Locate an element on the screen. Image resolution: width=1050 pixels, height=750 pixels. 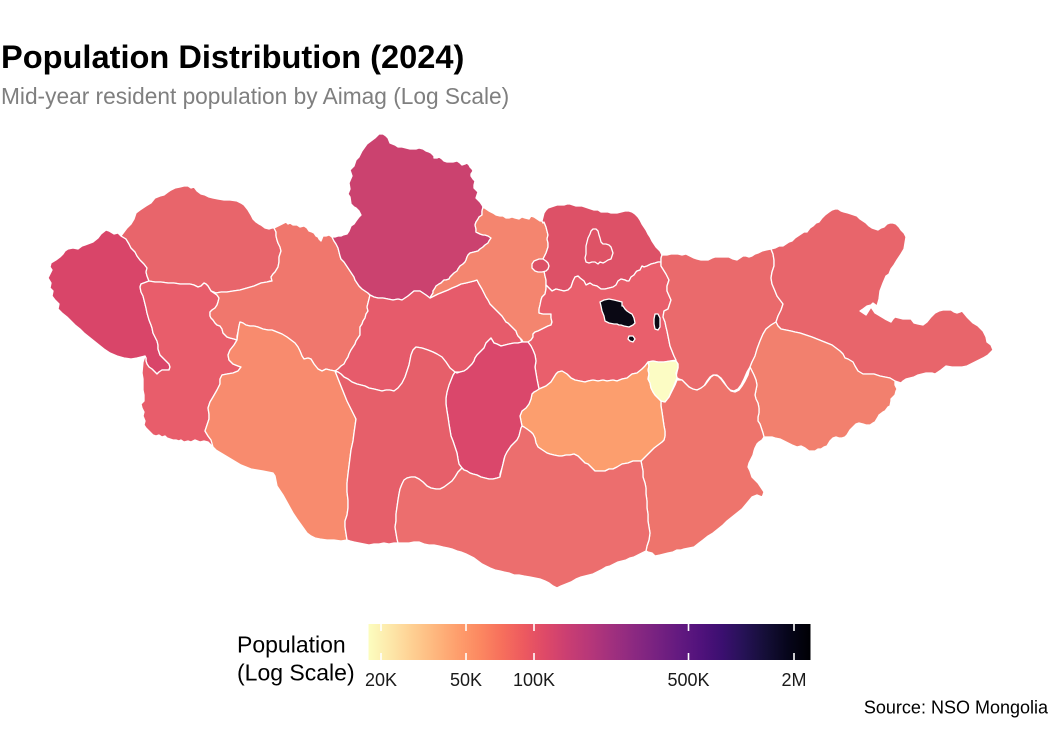
svg-text: Population Distribution (2024) is located at coordinates (232, 56).